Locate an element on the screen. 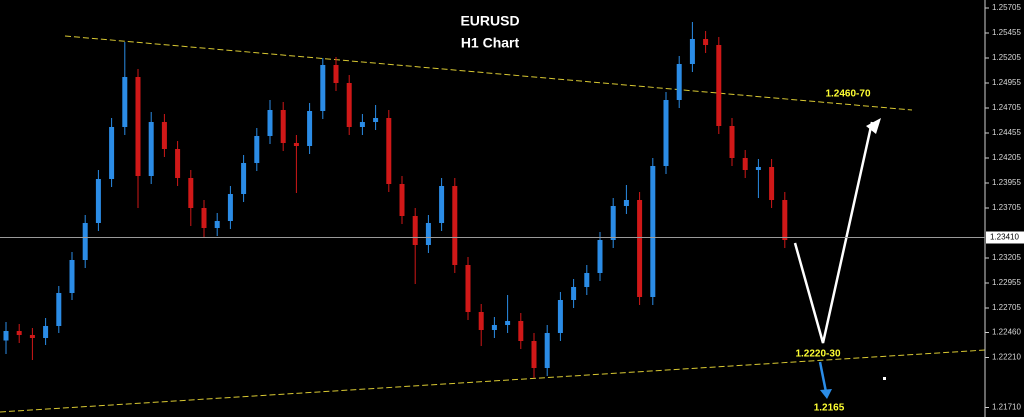 Image resolution: width=1024 pixels, height=417 pixels. chart-title: EURUSD is located at coordinates (489, 21).